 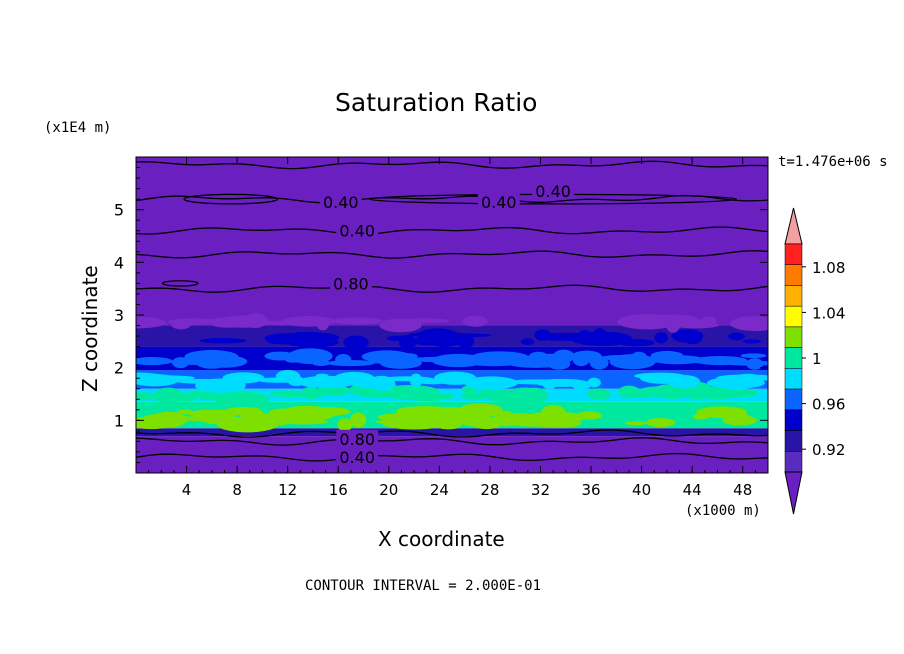 What do you see at coordinates (439, 490) in the screenshot?
I see `x-tick-label: 24` at bounding box center [439, 490].